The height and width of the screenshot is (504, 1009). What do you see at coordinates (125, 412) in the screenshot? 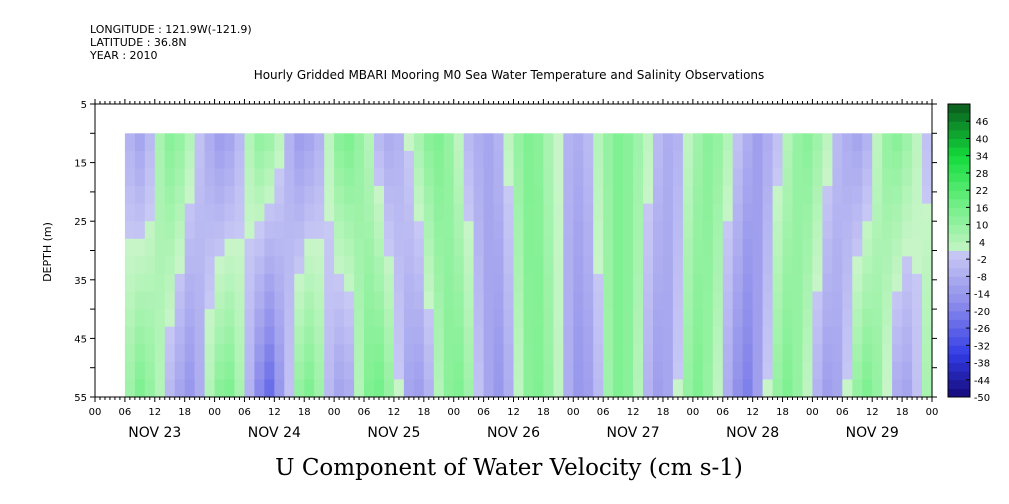
I see `x-hour-tick-label: 06` at bounding box center [125, 412].